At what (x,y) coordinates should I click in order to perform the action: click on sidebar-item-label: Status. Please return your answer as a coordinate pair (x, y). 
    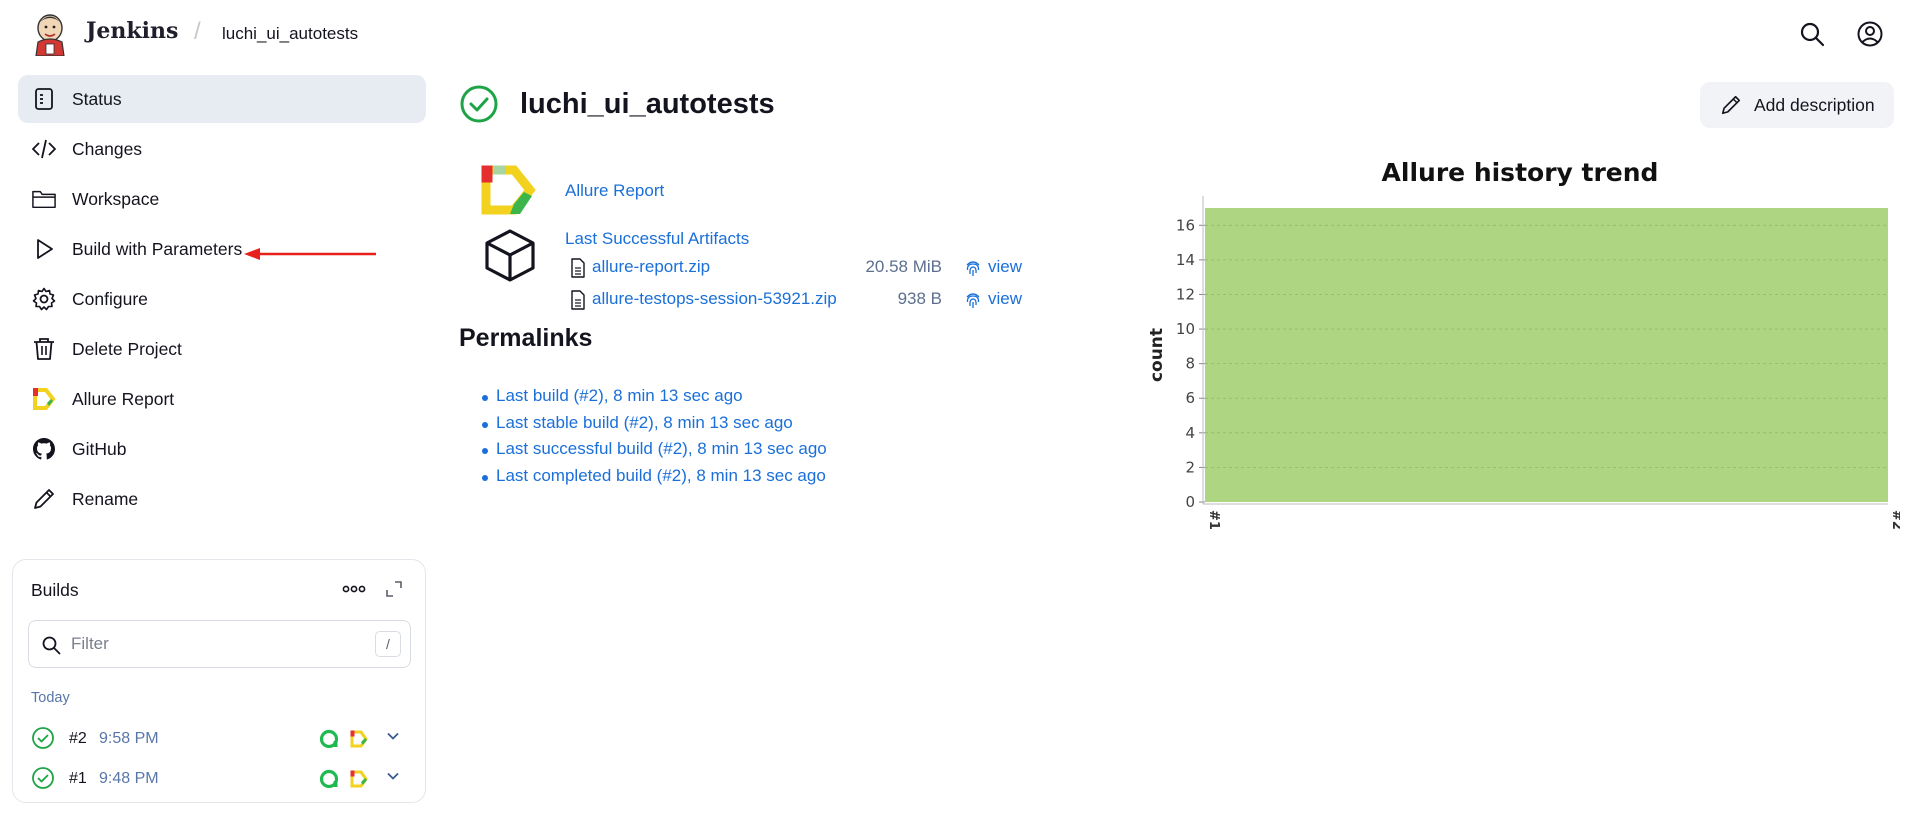
    Looking at the image, I should click on (97, 99).